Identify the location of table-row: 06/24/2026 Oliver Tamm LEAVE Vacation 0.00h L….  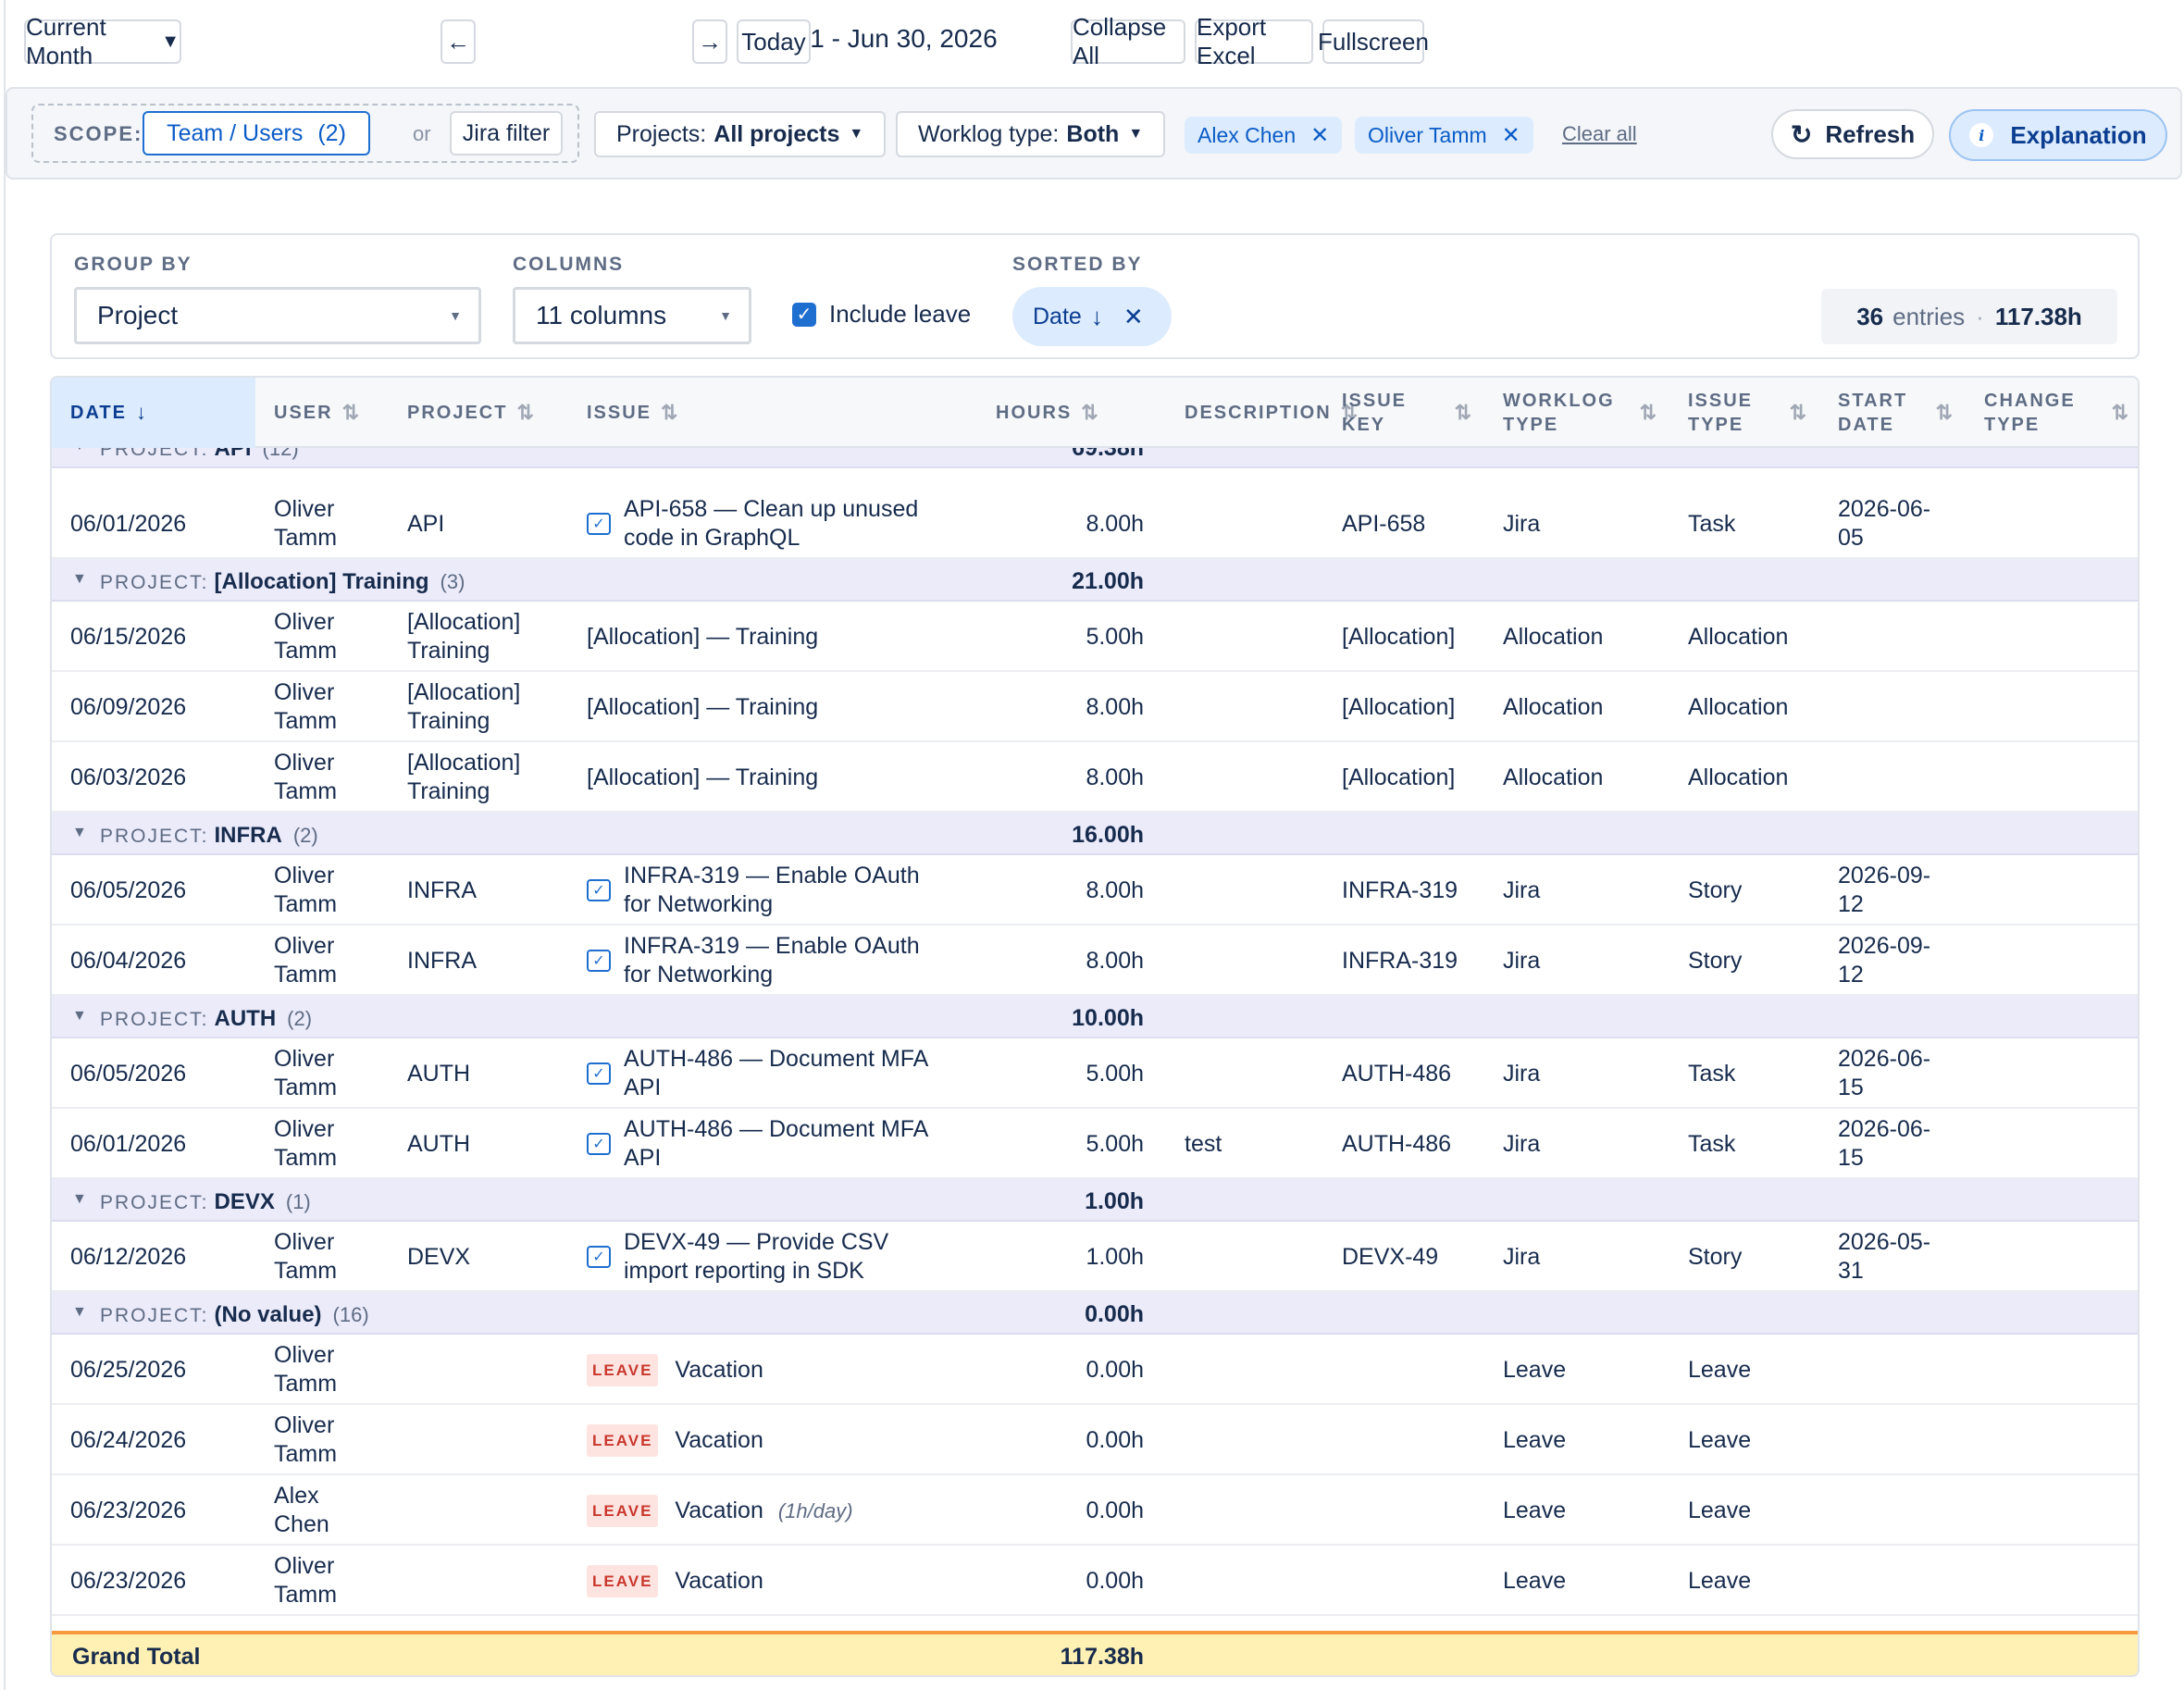
(1095, 1440).